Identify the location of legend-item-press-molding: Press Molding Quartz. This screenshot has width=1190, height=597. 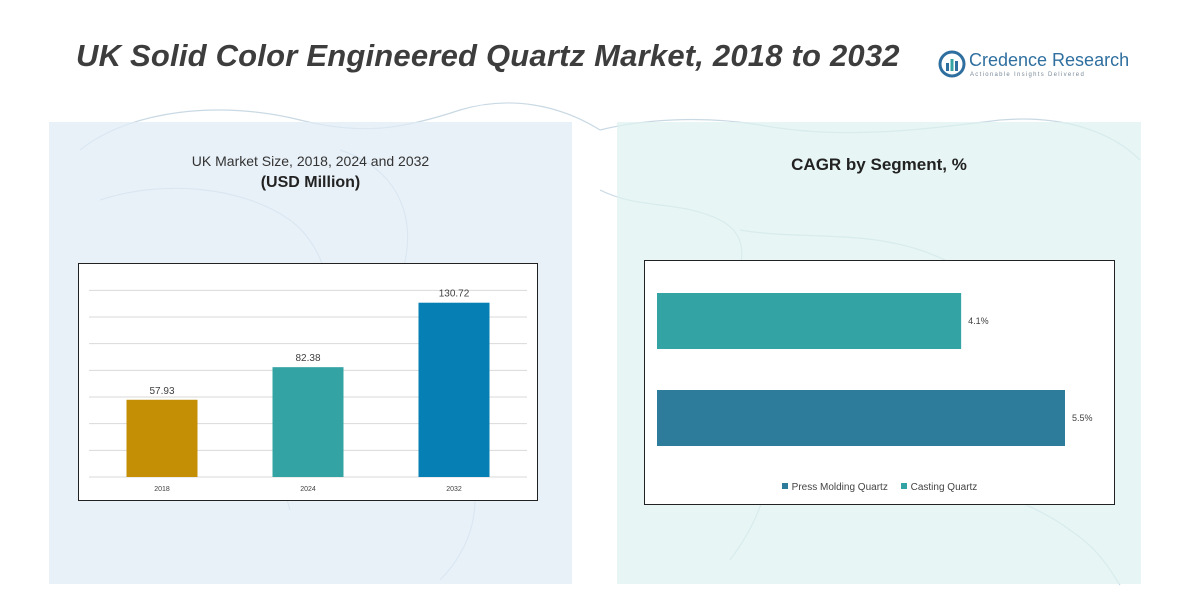
(834, 487).